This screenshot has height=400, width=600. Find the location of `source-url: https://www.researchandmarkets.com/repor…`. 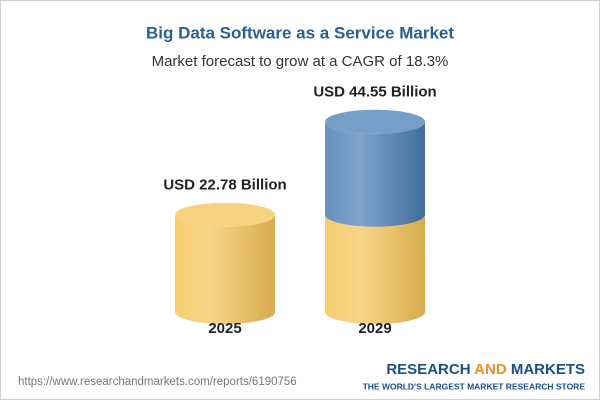

source-url: https://www.researchandmarkets.com/repor… is located at coordinates (157, 382).